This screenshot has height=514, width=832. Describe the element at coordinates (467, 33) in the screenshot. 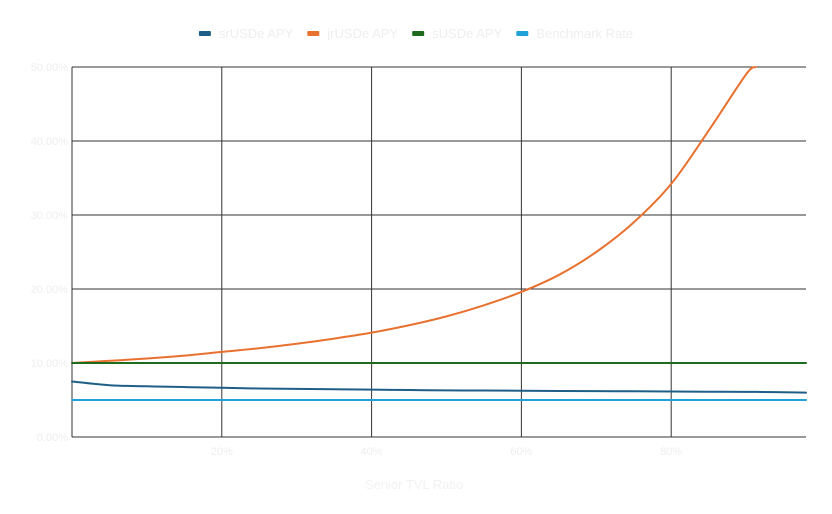

I see `legend-label: sUSDe APY` at that location.